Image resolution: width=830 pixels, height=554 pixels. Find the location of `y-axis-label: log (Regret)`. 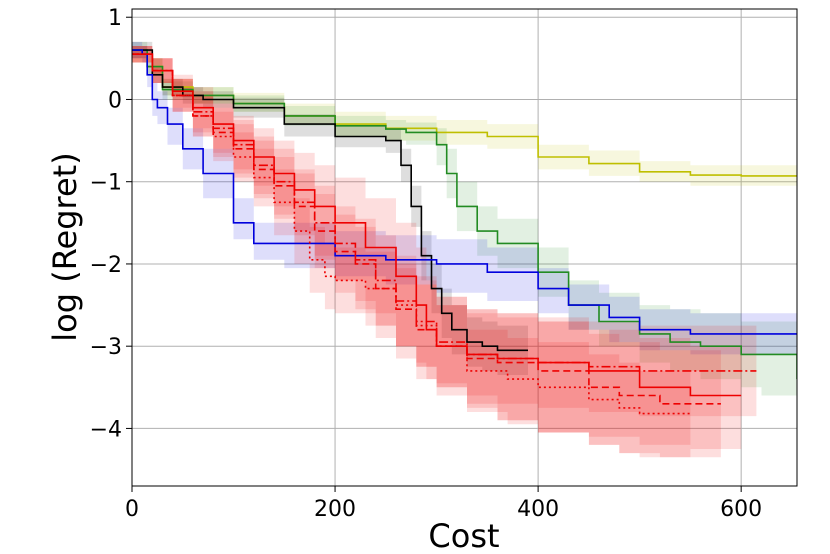

y-axis-label: log (Regret) is located at coordinates (65, 246).